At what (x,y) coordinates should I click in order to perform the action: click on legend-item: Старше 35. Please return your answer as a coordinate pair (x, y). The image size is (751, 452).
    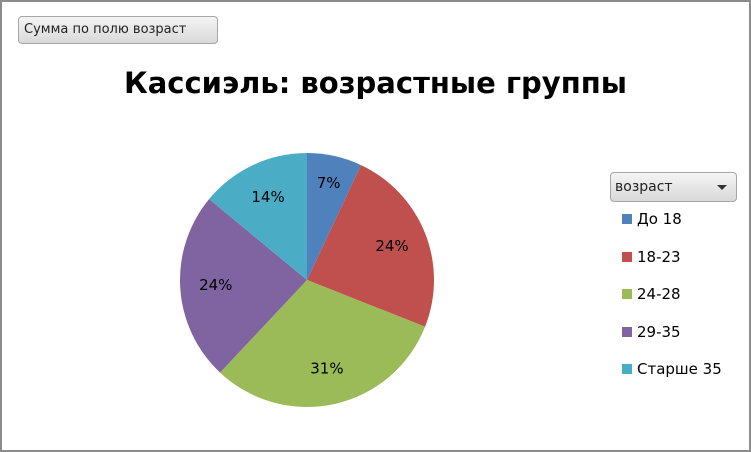
    Looking at the image, I should click on (672, 369).